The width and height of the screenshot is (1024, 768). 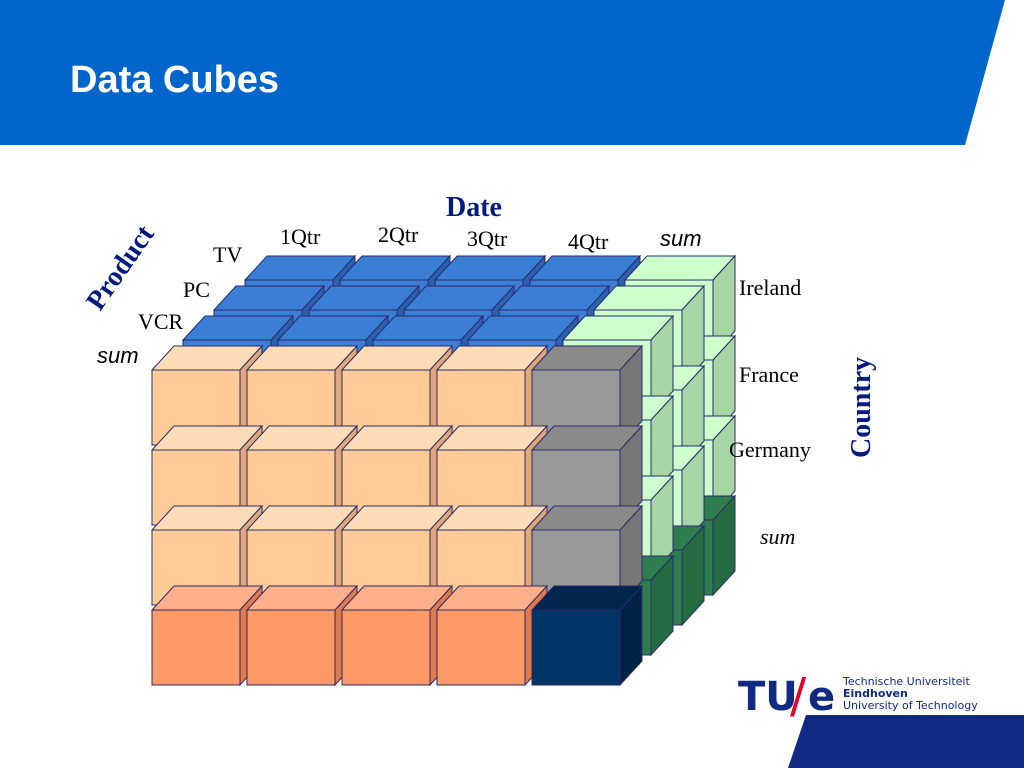 What do you see at coordinates (875, 693) in the screenshot?
I see `logo-line: Eindhoven` at bounding box center [875, 693].